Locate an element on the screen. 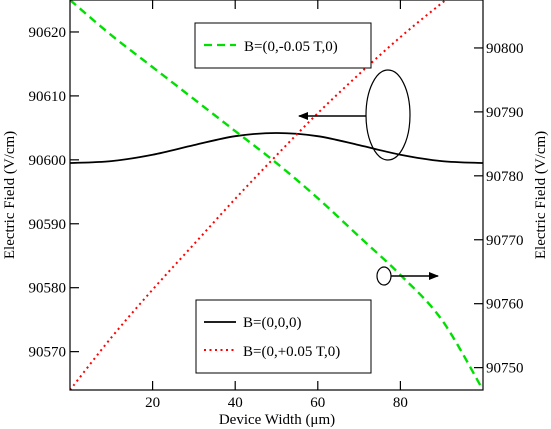 The image size is (551, 429). annotation-left-pointer is located at coordinates (354, 115).